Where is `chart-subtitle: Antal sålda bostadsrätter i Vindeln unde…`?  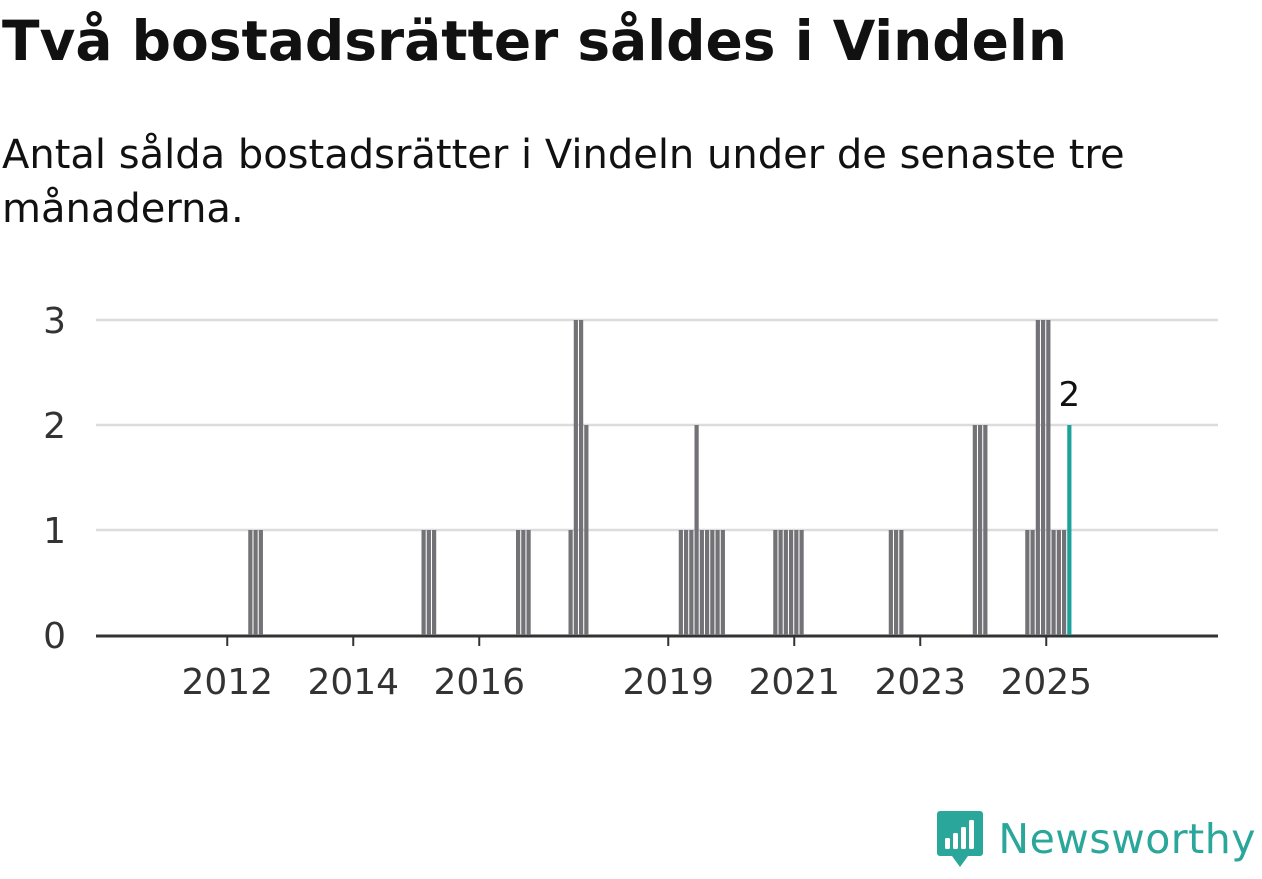 chart-subtitle: Antal sålda bostadsrätter i Vindeln unde… is located at coordinates (563, 182).